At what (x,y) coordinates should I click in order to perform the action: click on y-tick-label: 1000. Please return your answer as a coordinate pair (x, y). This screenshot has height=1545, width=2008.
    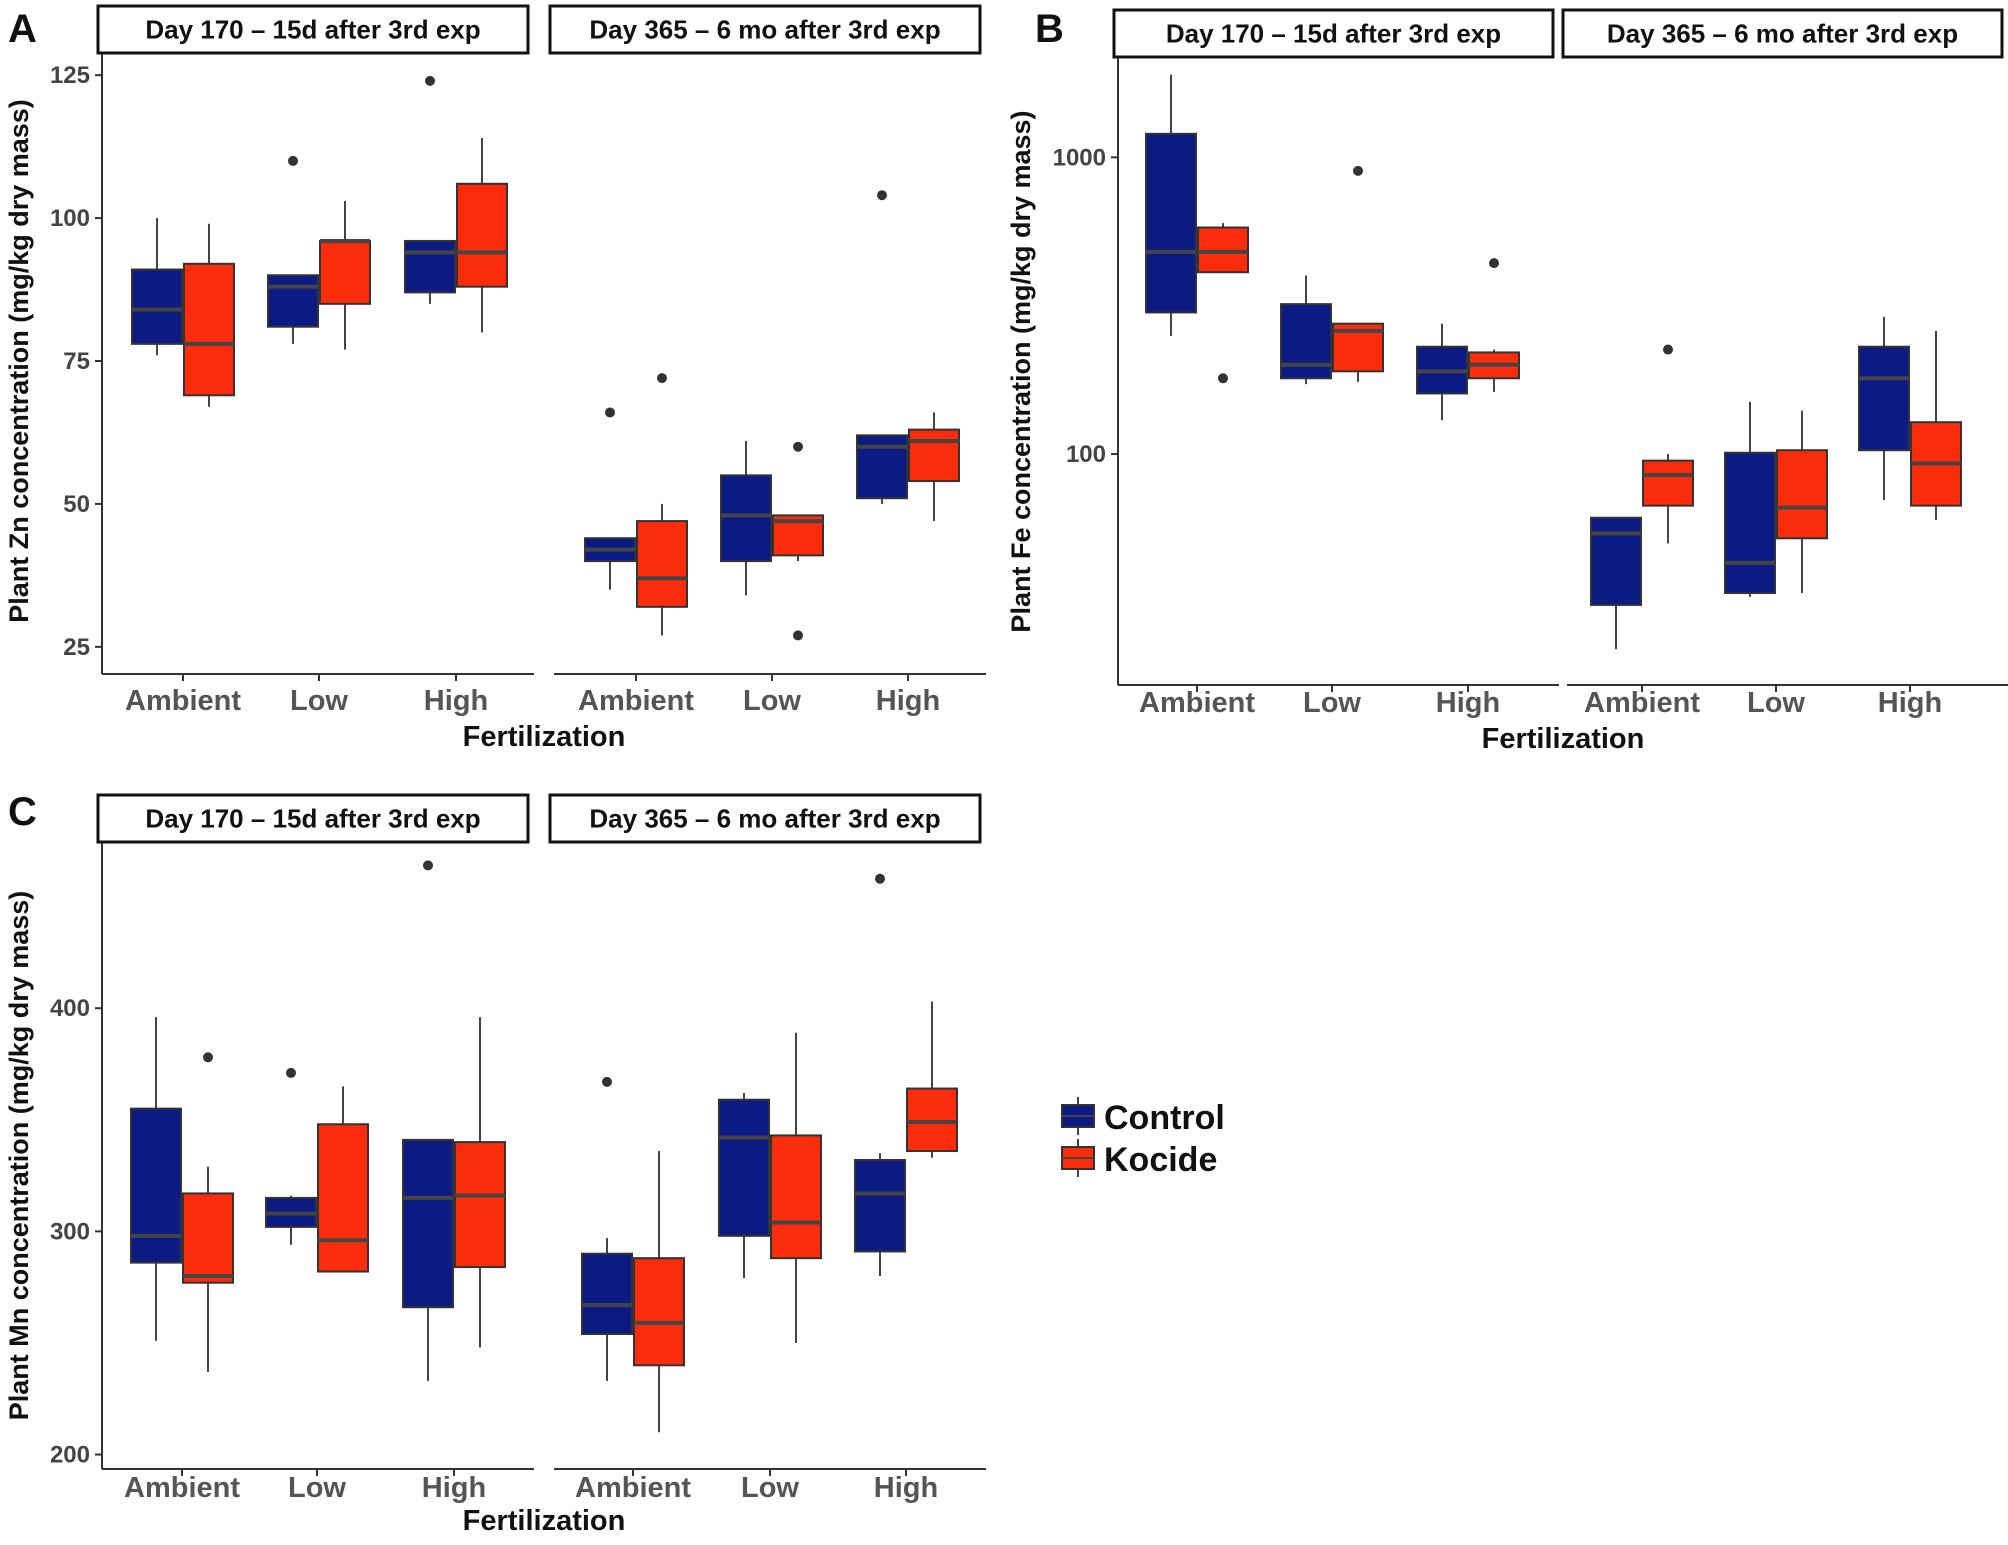
    Looking at the image, I should click on (1079, 157).